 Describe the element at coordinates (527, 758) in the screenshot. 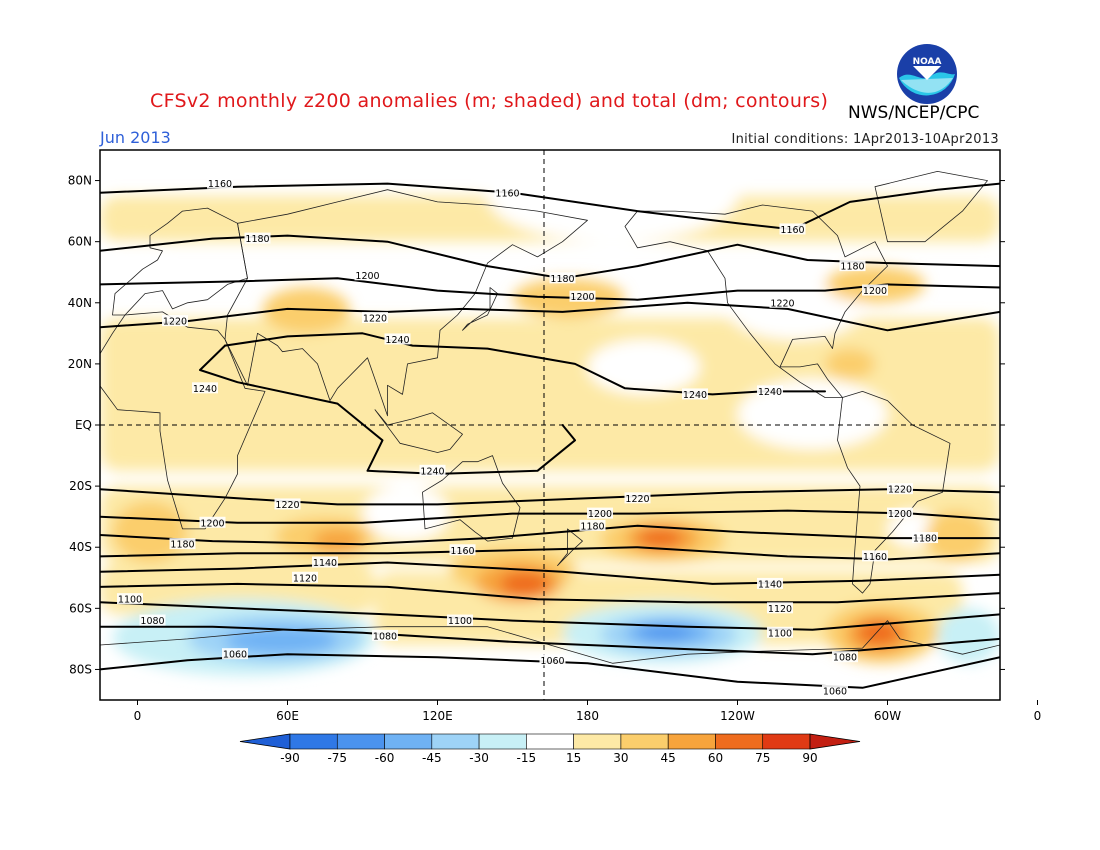

I see `colorbar-label: -15` at that location.